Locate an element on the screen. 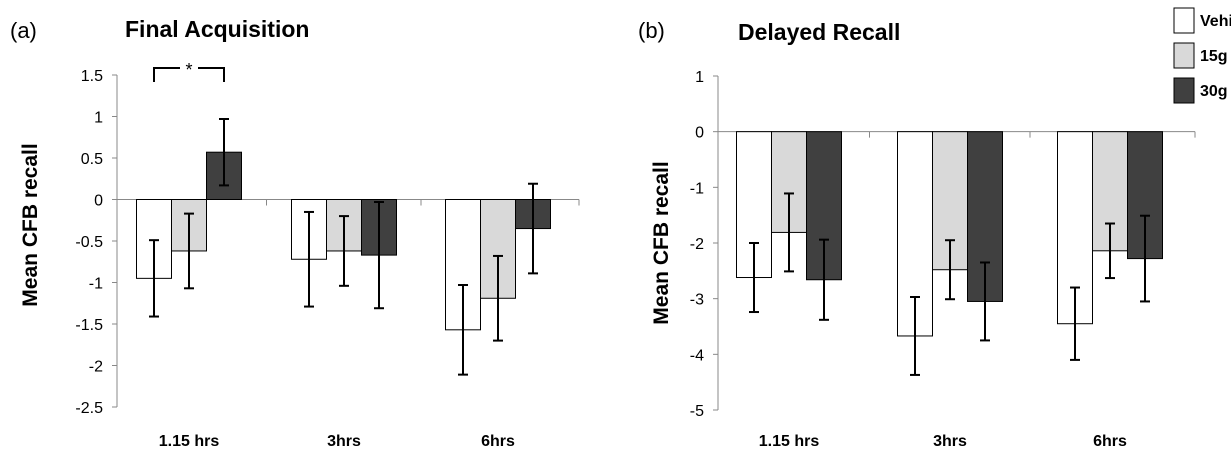 The width and height of the screenshot is (1231, 452). panel-b-errorbar-15g-wbb-6hrs is located at coordinates (1110, 251).